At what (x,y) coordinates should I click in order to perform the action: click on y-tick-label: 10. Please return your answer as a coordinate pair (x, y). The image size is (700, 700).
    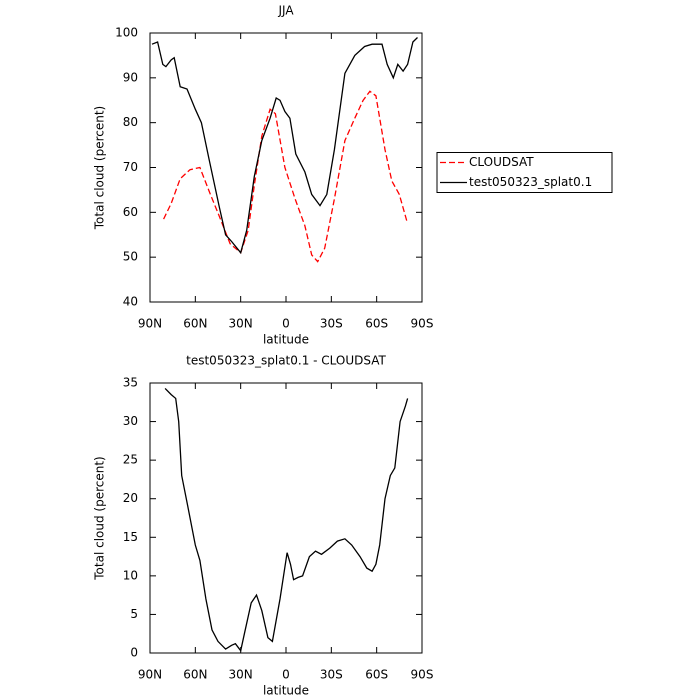
    Looking at the image, I should click on (130, 575).